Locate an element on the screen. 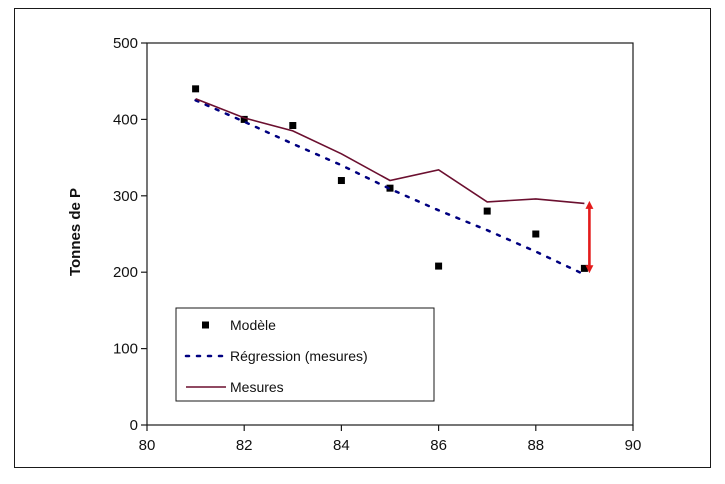 The width and height of the screenshot is (725, 484). y-tick-label: 0 is located at coordinates (134, 425).